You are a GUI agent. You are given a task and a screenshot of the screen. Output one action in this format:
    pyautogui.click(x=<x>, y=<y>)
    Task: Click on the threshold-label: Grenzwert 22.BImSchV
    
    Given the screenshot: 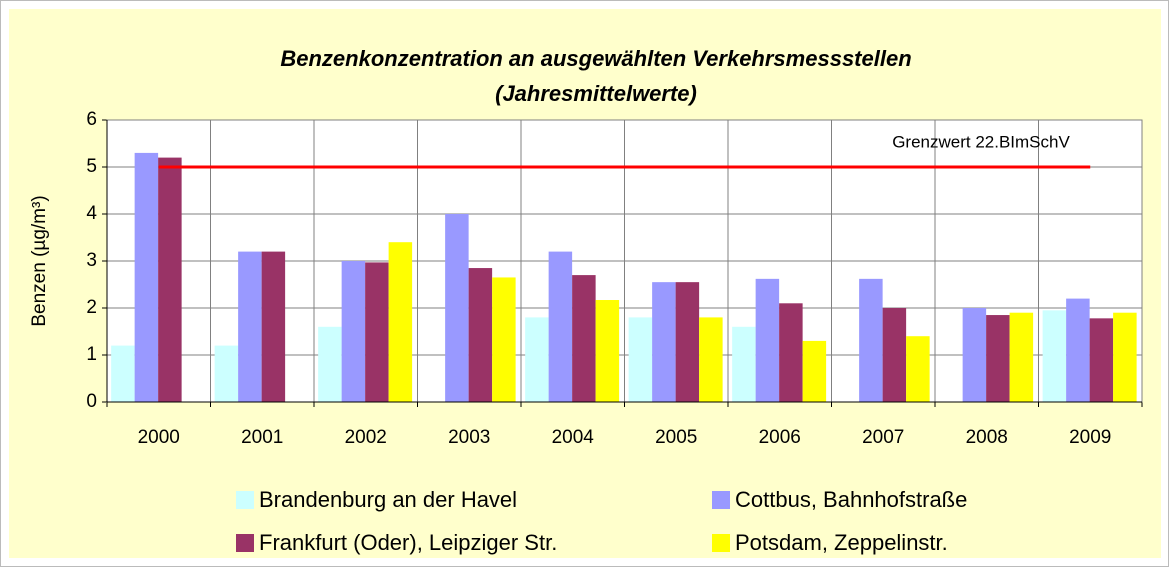 What is the action you would take?
    pyautogui.click(x=981, y=141)
    